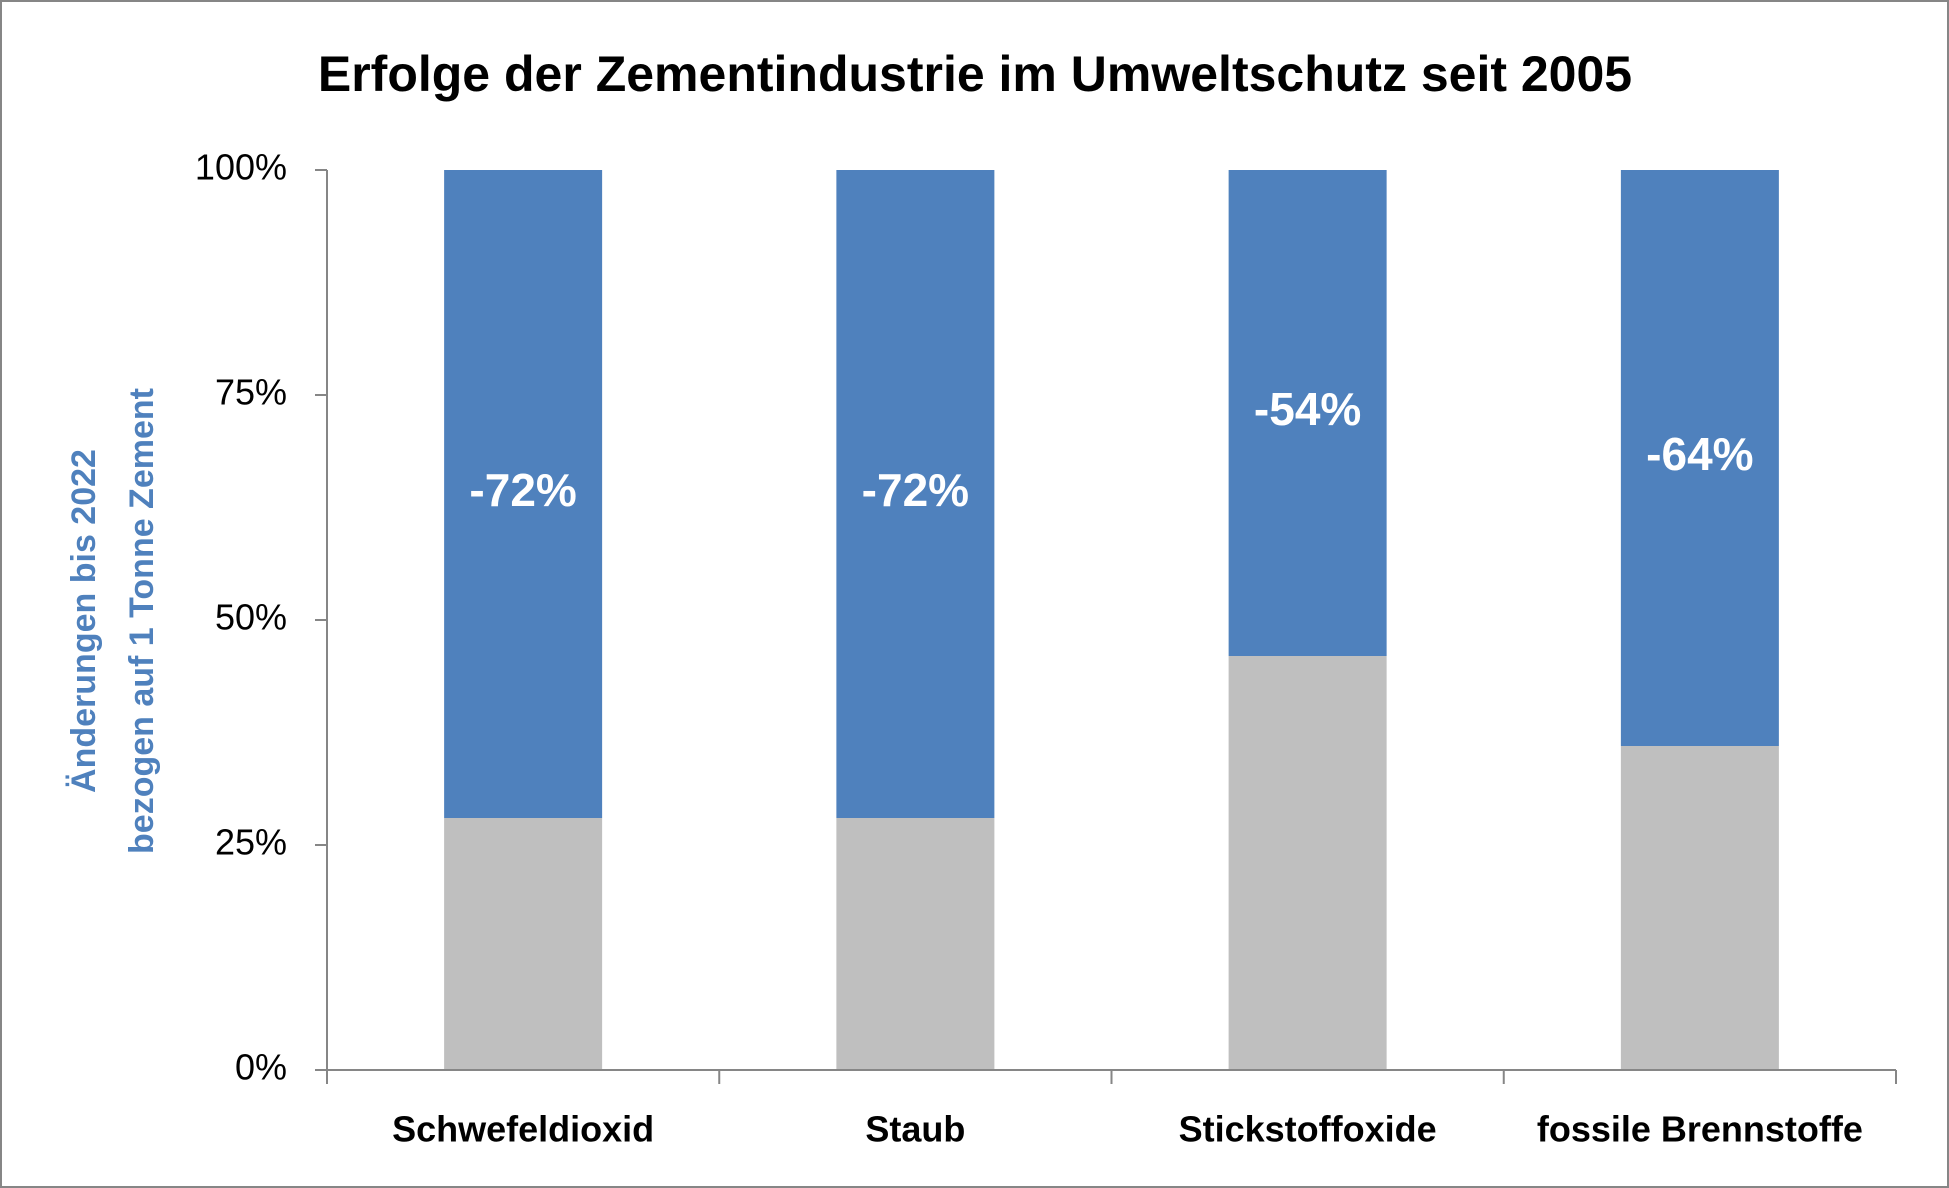 This screenshot has height=1188, width=1949. I want to click on data-label: -54%, so click(1307, 409).